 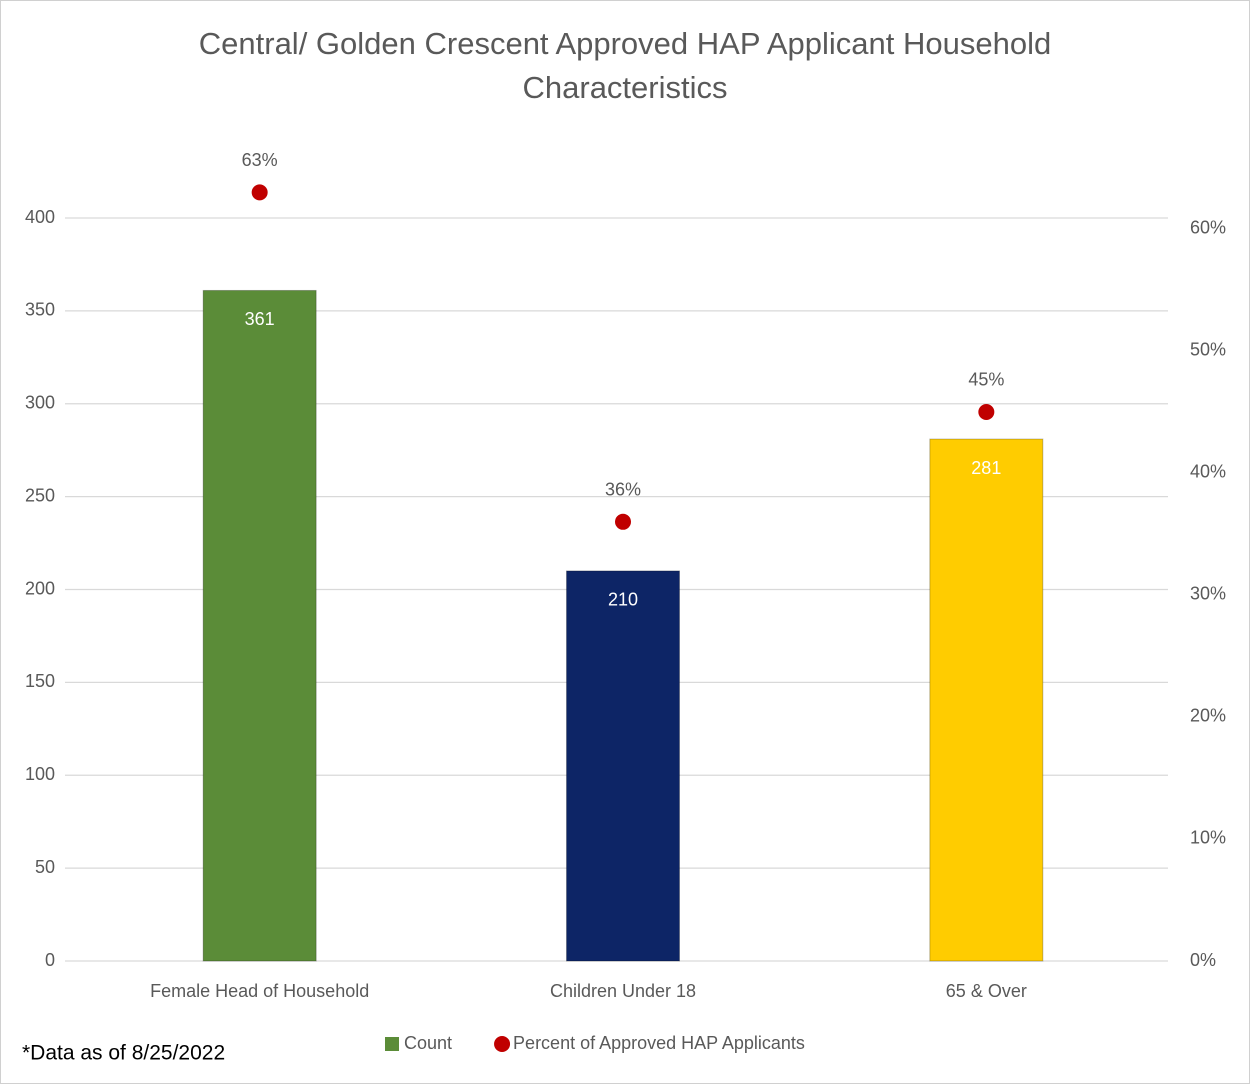 What do you see at coordinates (1208, 350) in the screenshot?
I see `y2-tick-label: 50%` at bounding box center [1208, 350].